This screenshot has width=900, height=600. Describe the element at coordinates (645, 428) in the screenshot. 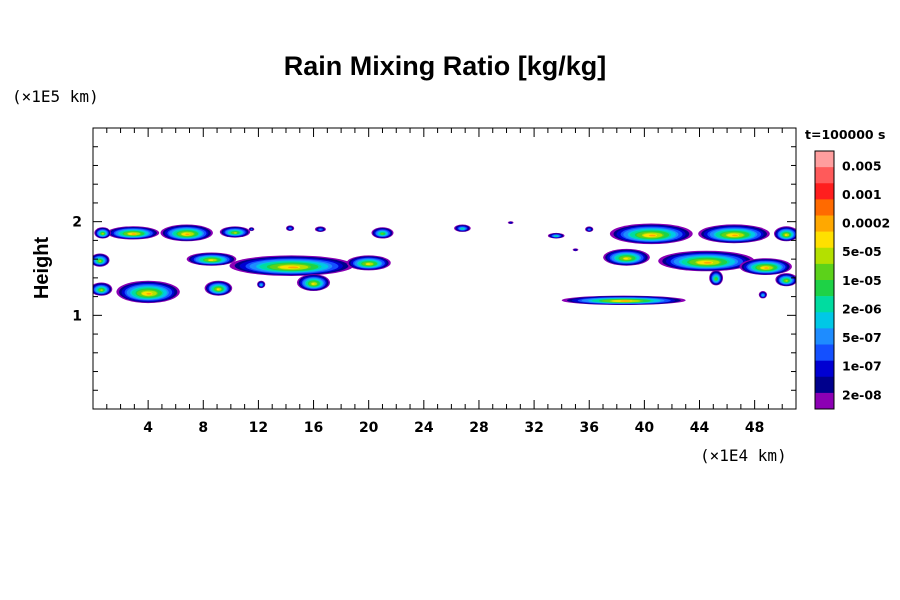

I see `x-tick-label: 40` at that location.